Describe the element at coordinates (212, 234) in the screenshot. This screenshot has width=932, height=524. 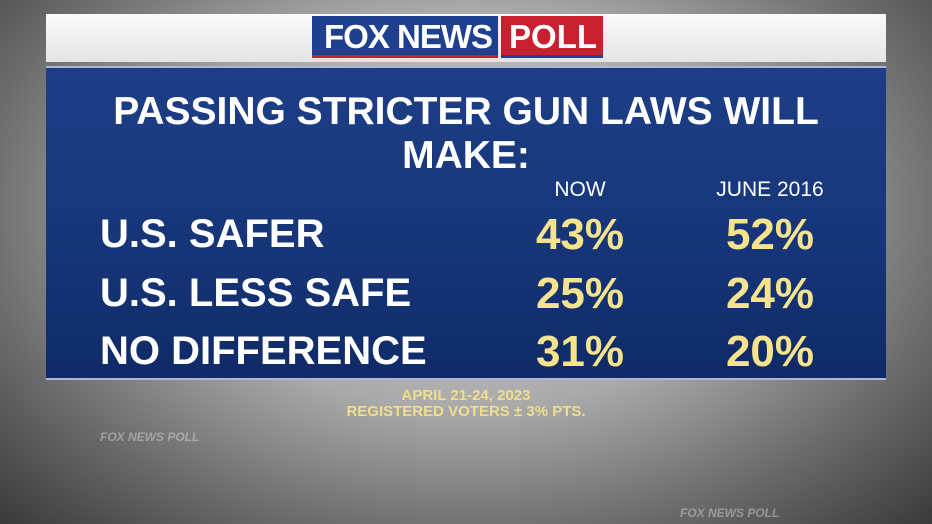
I see `row-label: U.S. SAFER` at that location.